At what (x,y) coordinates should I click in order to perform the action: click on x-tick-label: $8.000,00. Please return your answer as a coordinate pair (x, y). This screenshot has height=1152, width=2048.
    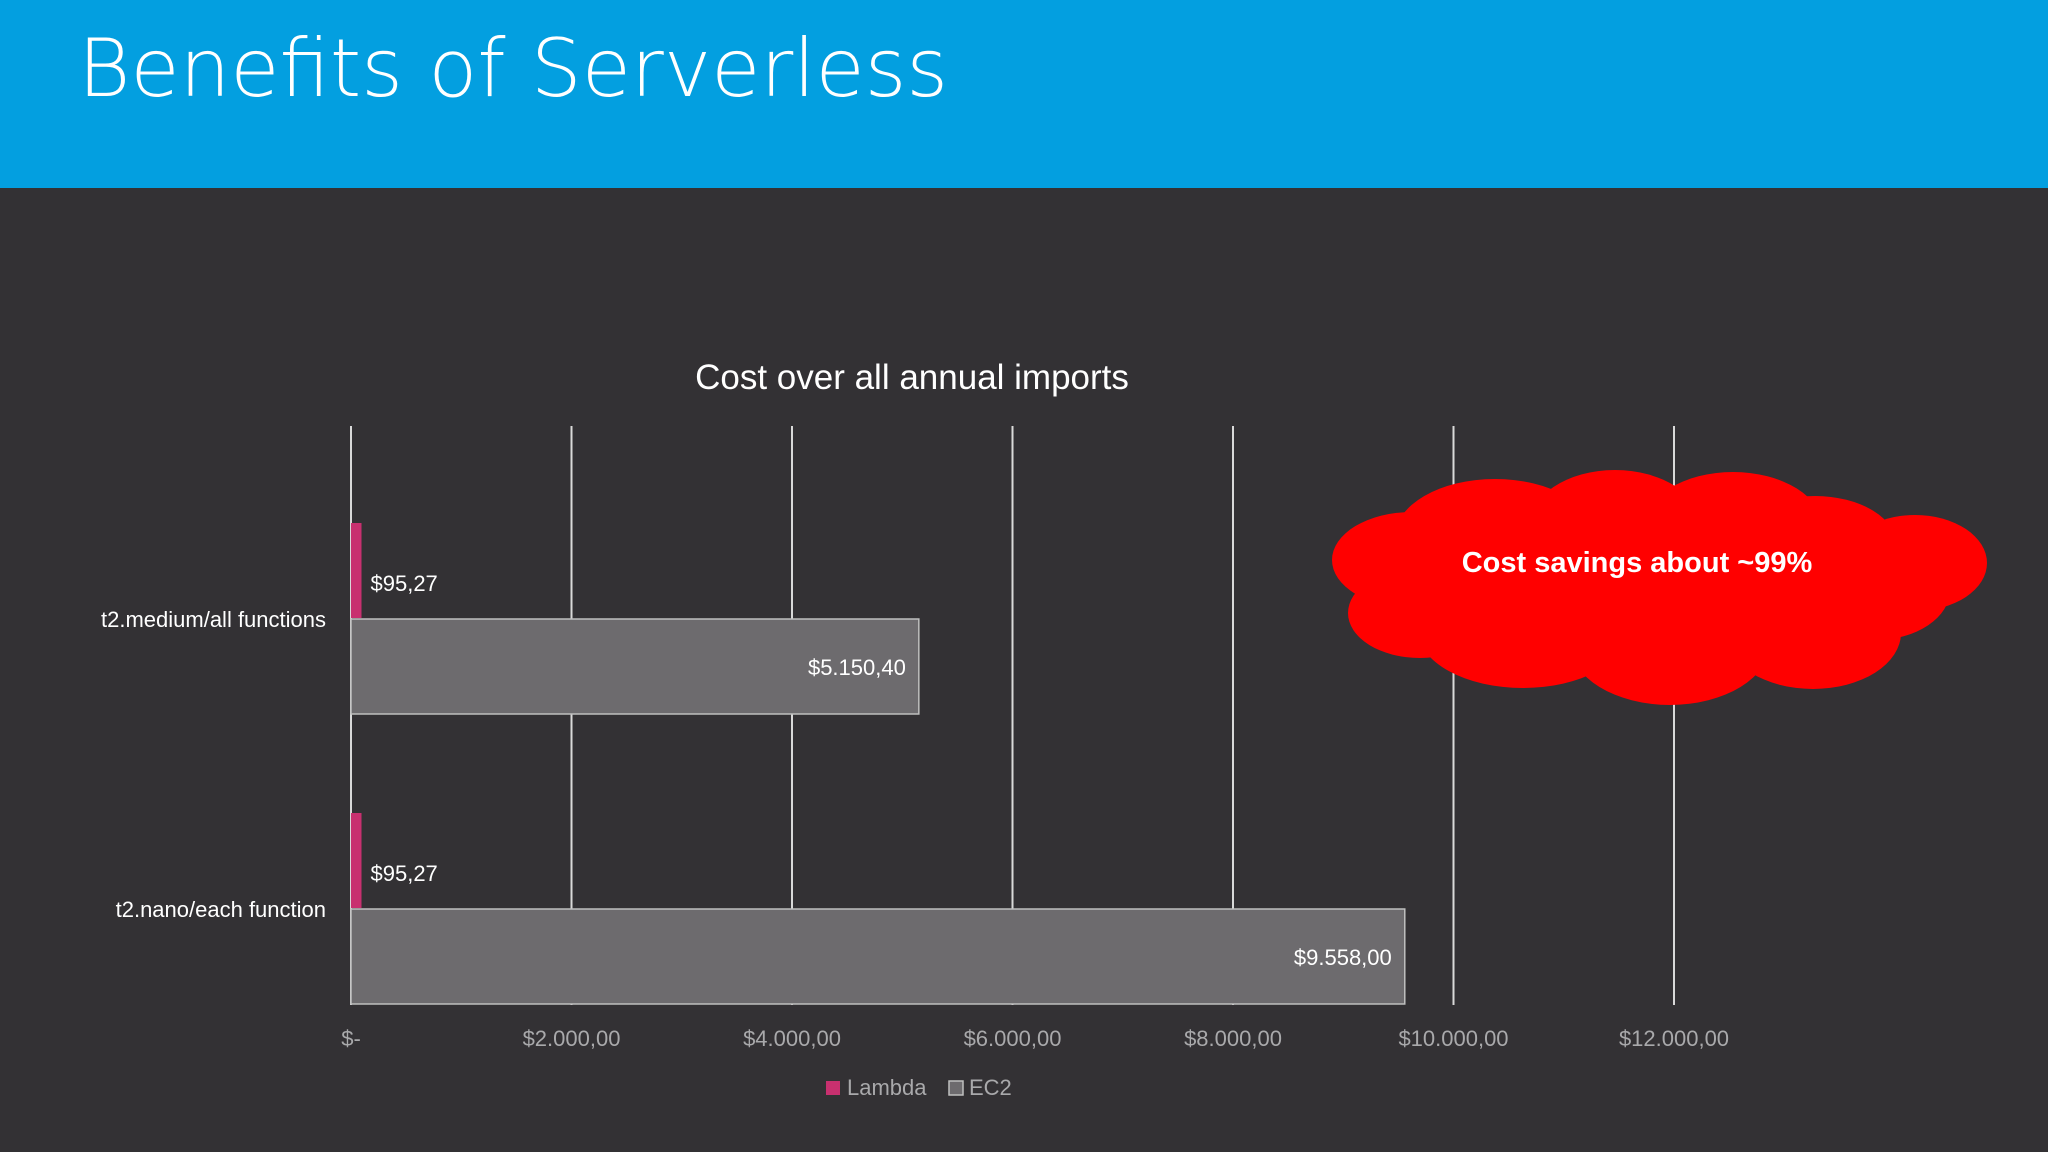
    Looking at the image, I should click on (1233, 1038).